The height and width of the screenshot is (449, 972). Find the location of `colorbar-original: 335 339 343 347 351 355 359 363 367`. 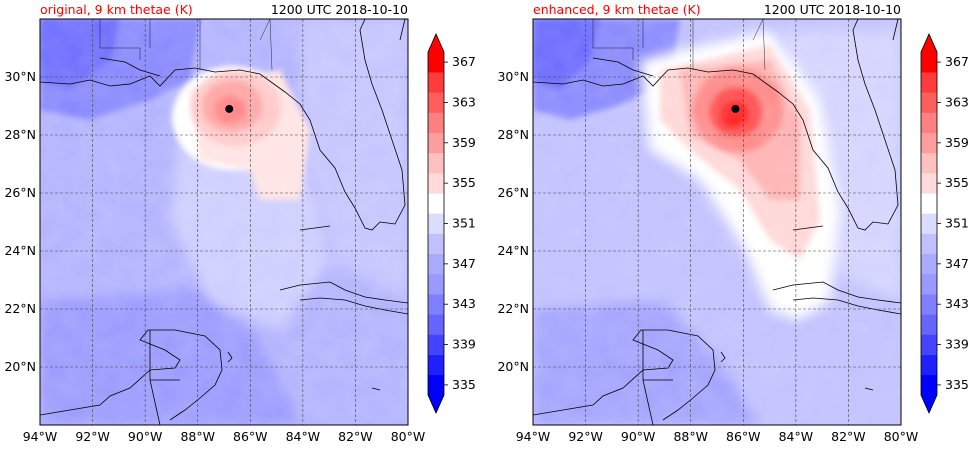

colorbar-original: 335 339 343 347 351 355 359 363 367 is located at coordinates (451, 223).